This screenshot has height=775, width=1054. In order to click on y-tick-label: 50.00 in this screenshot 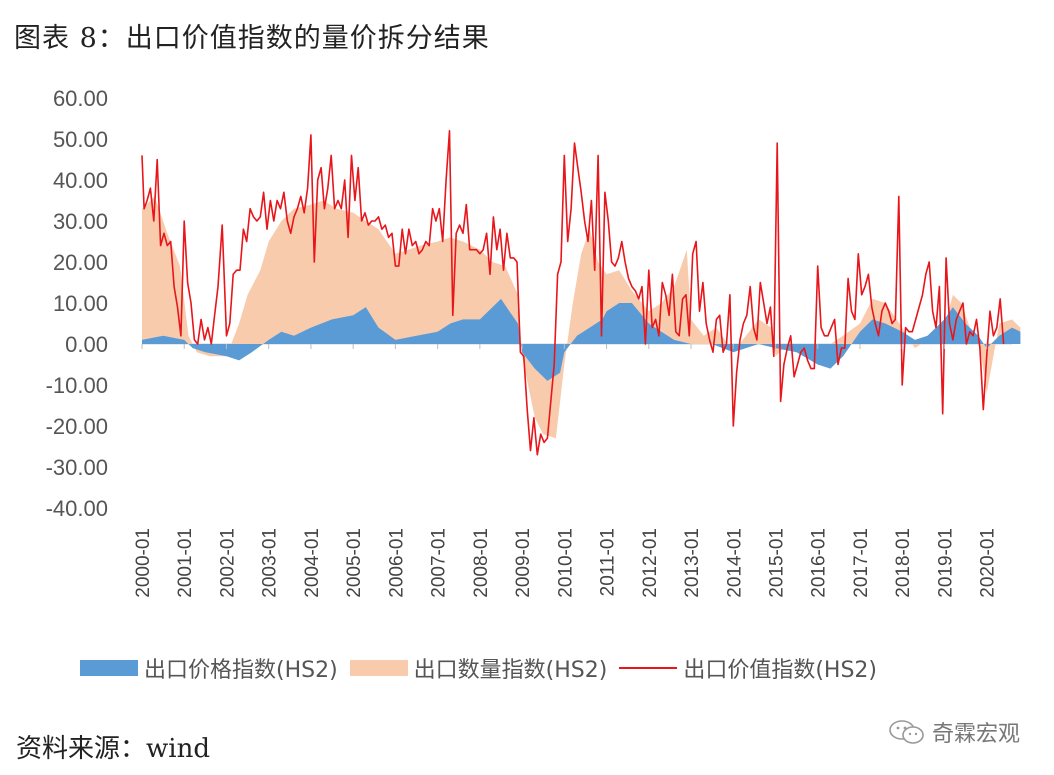, I will do `click(80, 139)`.